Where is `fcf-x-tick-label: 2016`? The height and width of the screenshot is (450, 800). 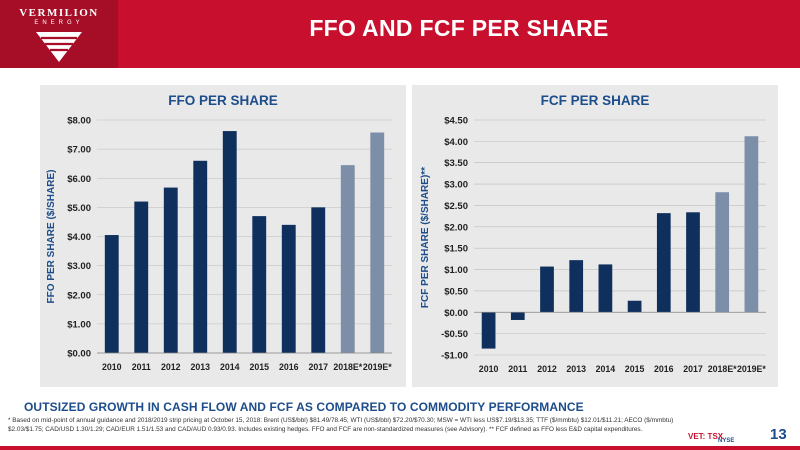
fcf-x-tick-label: 2016 is located at coordinates (664, 369).